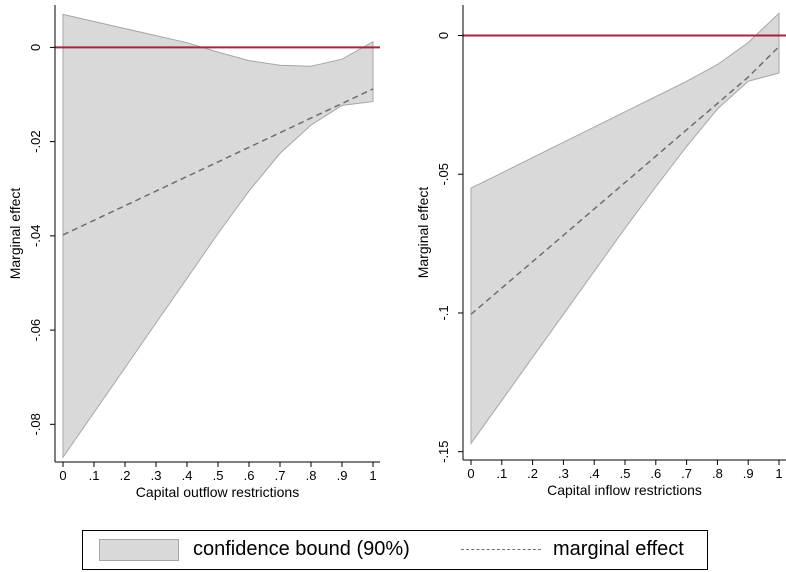 The image size is (786, 572). I want to click on x-tick-label-inflow: .4, so click(594, 473).